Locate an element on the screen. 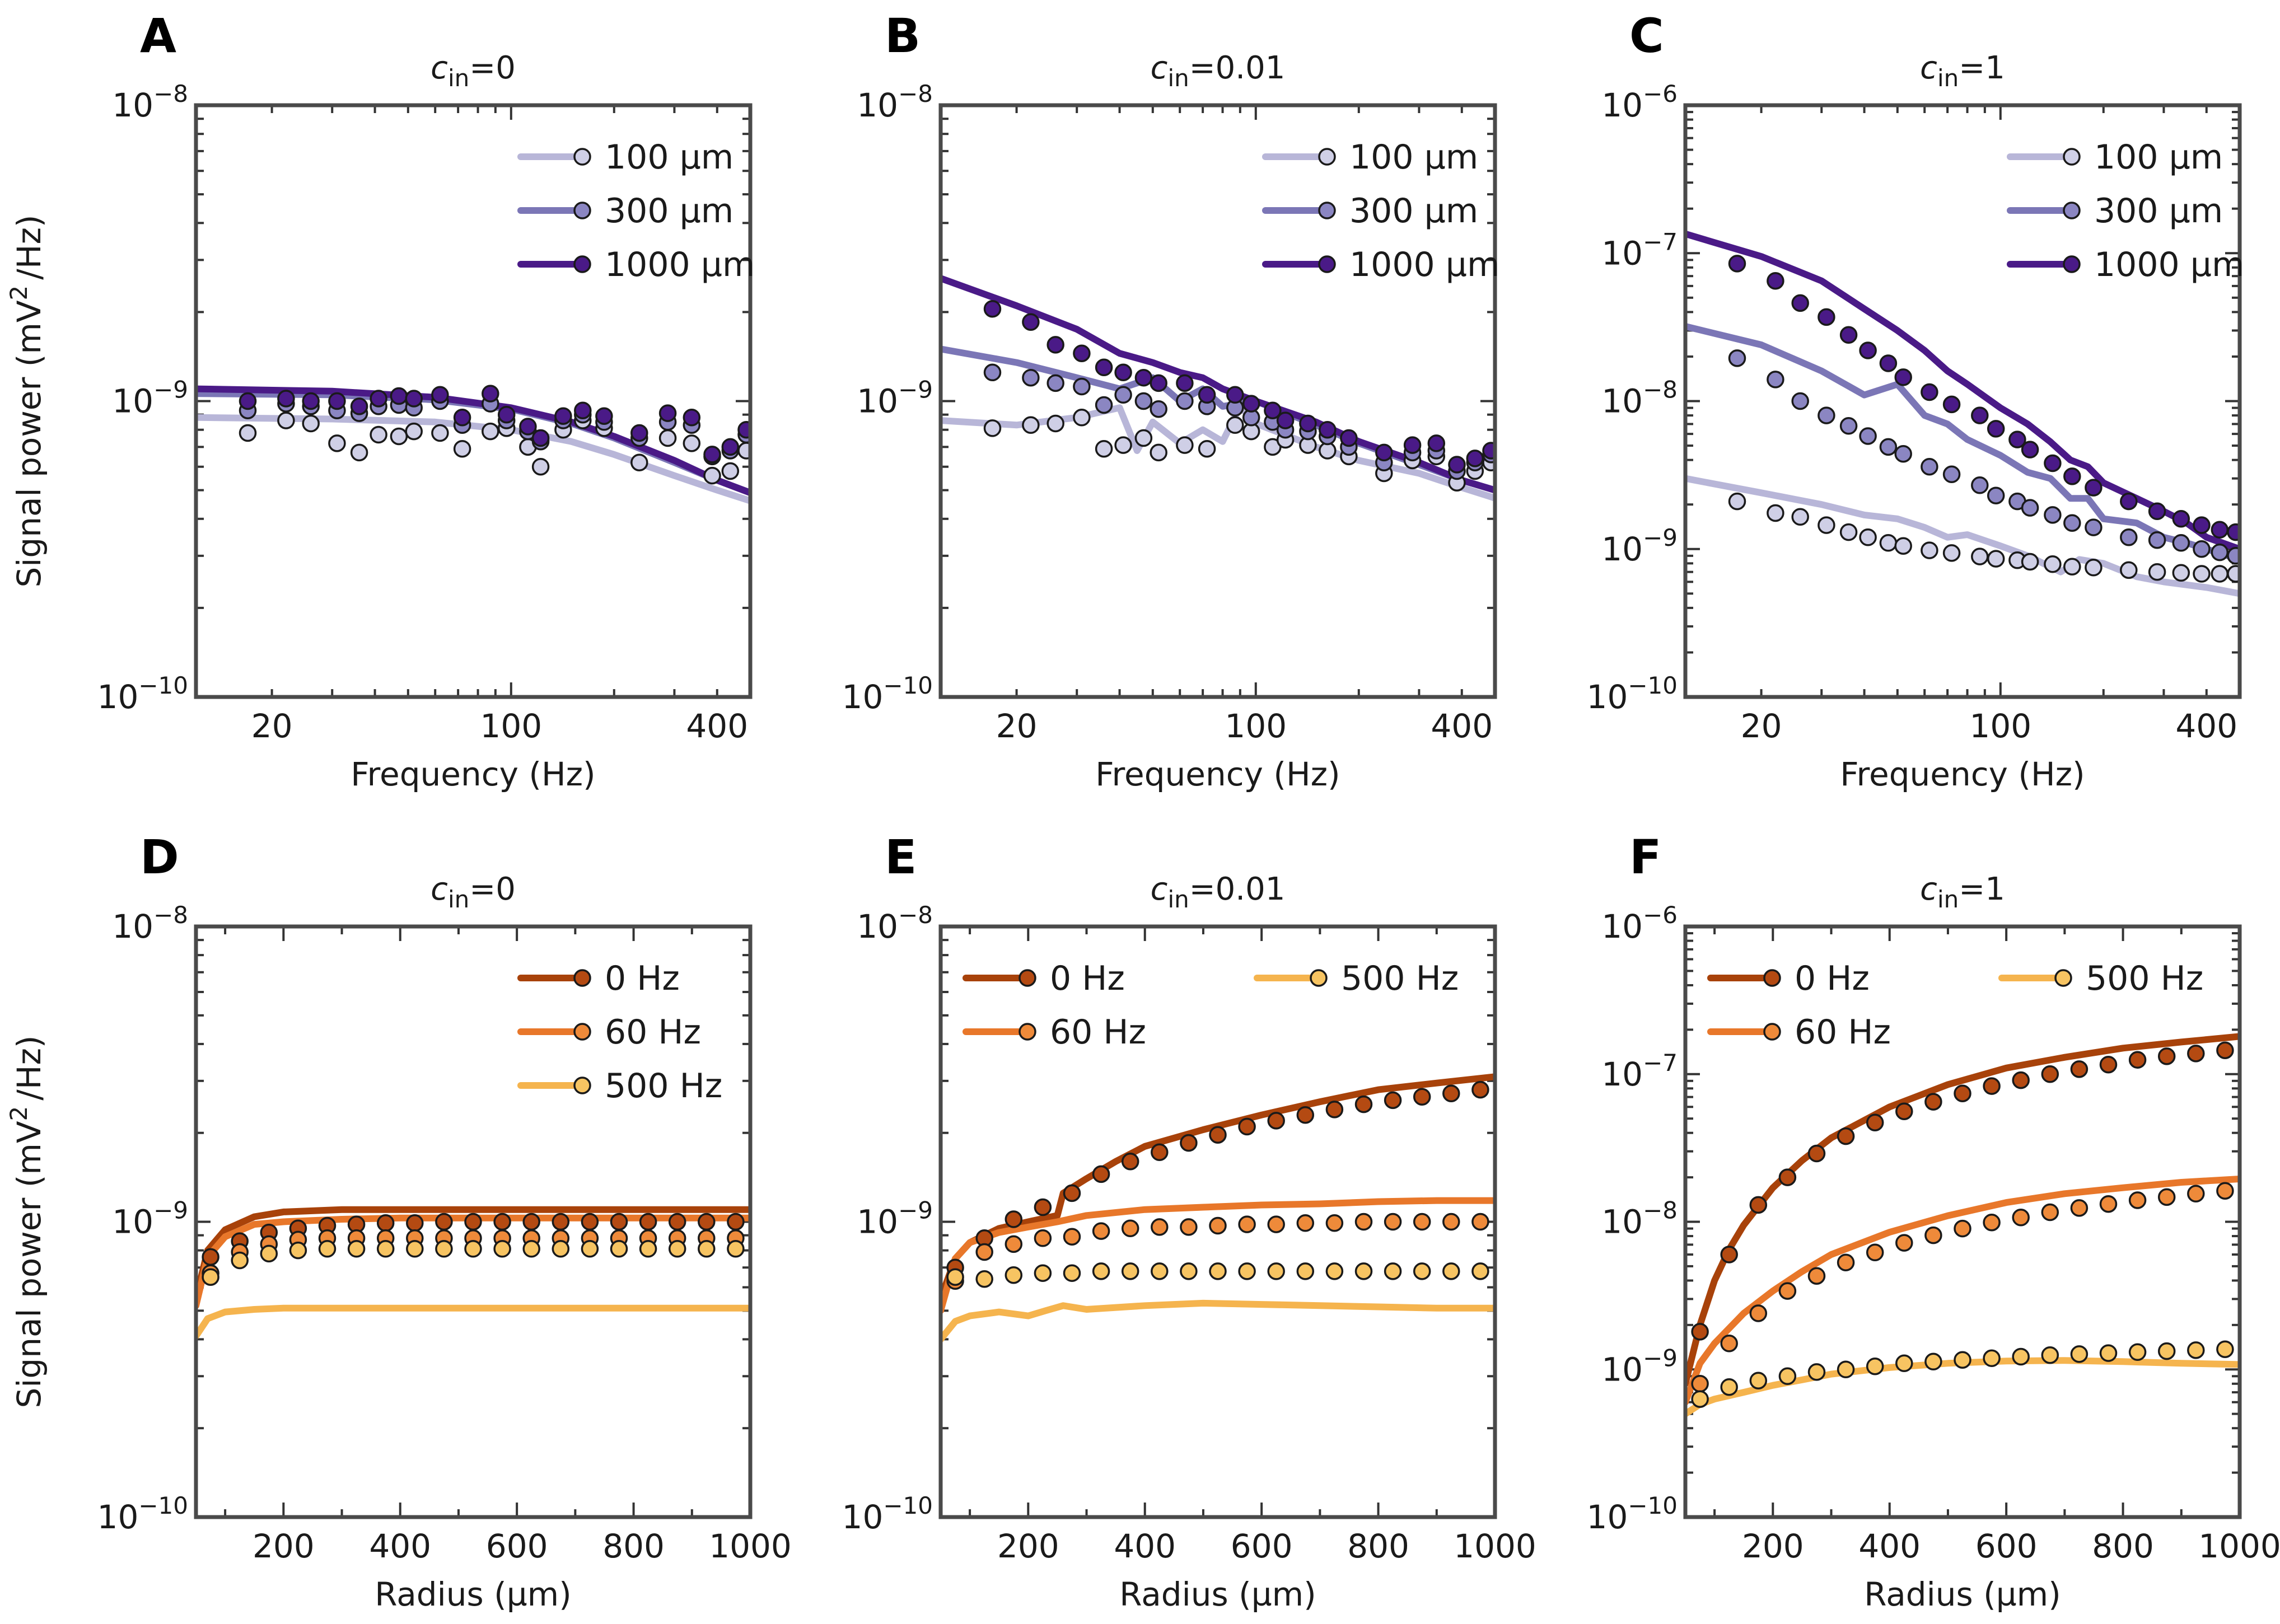 The height and width of the screenshot is (1624, 2280). legend-label: 300 µm is located at coordinates (669, 211).